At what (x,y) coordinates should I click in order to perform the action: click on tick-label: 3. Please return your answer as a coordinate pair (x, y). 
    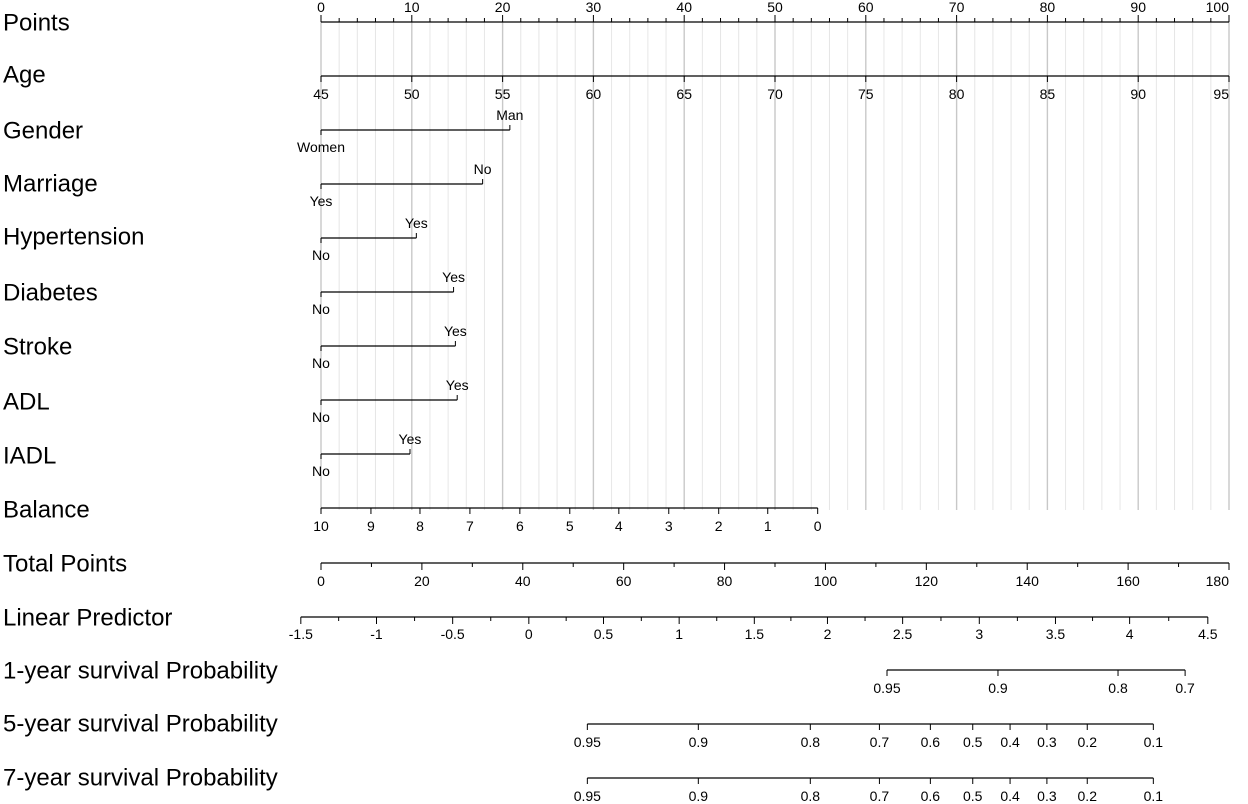
    Looking at the image, I should click on (979, 634).